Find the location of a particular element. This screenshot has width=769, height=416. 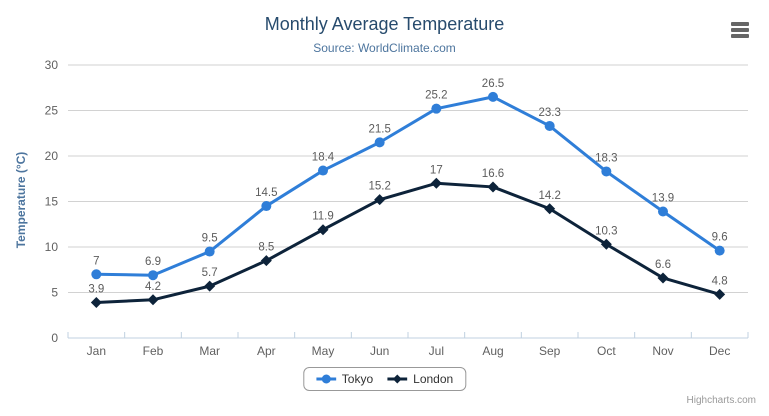

legend-label: London is located at coordinates (433, 379).